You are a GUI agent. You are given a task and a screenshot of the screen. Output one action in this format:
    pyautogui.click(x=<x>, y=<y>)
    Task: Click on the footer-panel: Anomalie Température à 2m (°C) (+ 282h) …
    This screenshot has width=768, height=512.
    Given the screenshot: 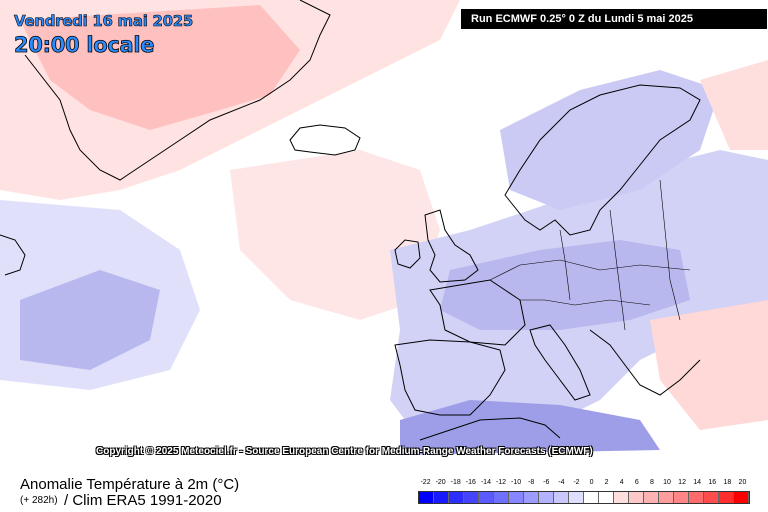 What is the action you would take?
    pyautogui.click(x=384, y=491)
    